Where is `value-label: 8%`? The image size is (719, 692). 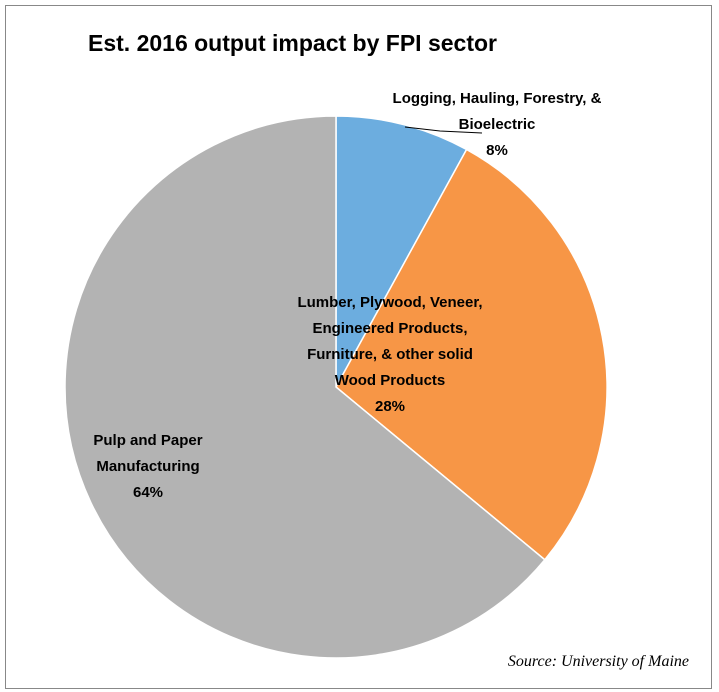 value-label: 8% is located at coordinates (497, 150).